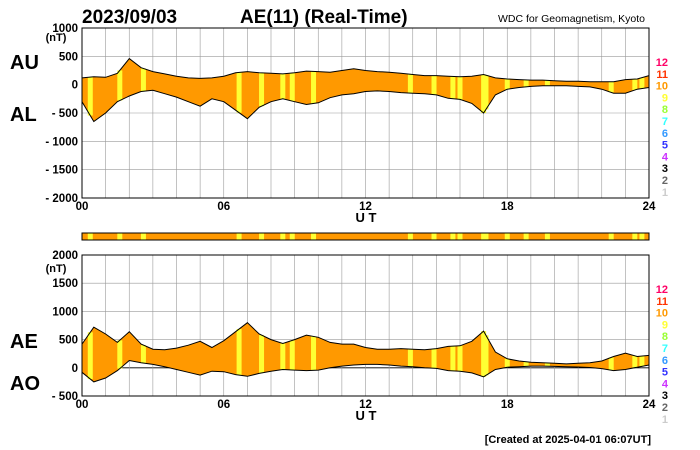  I want to click on x-tick-label: 00, so click(82, 207).